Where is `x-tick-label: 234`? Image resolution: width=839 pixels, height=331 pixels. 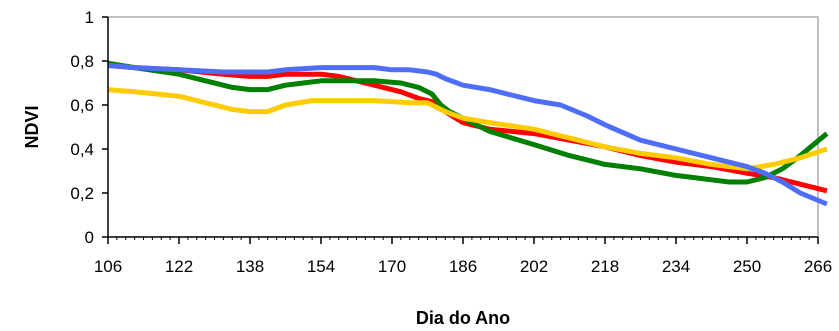
x-tick-label: 234 is located at coordinates (676, 266).